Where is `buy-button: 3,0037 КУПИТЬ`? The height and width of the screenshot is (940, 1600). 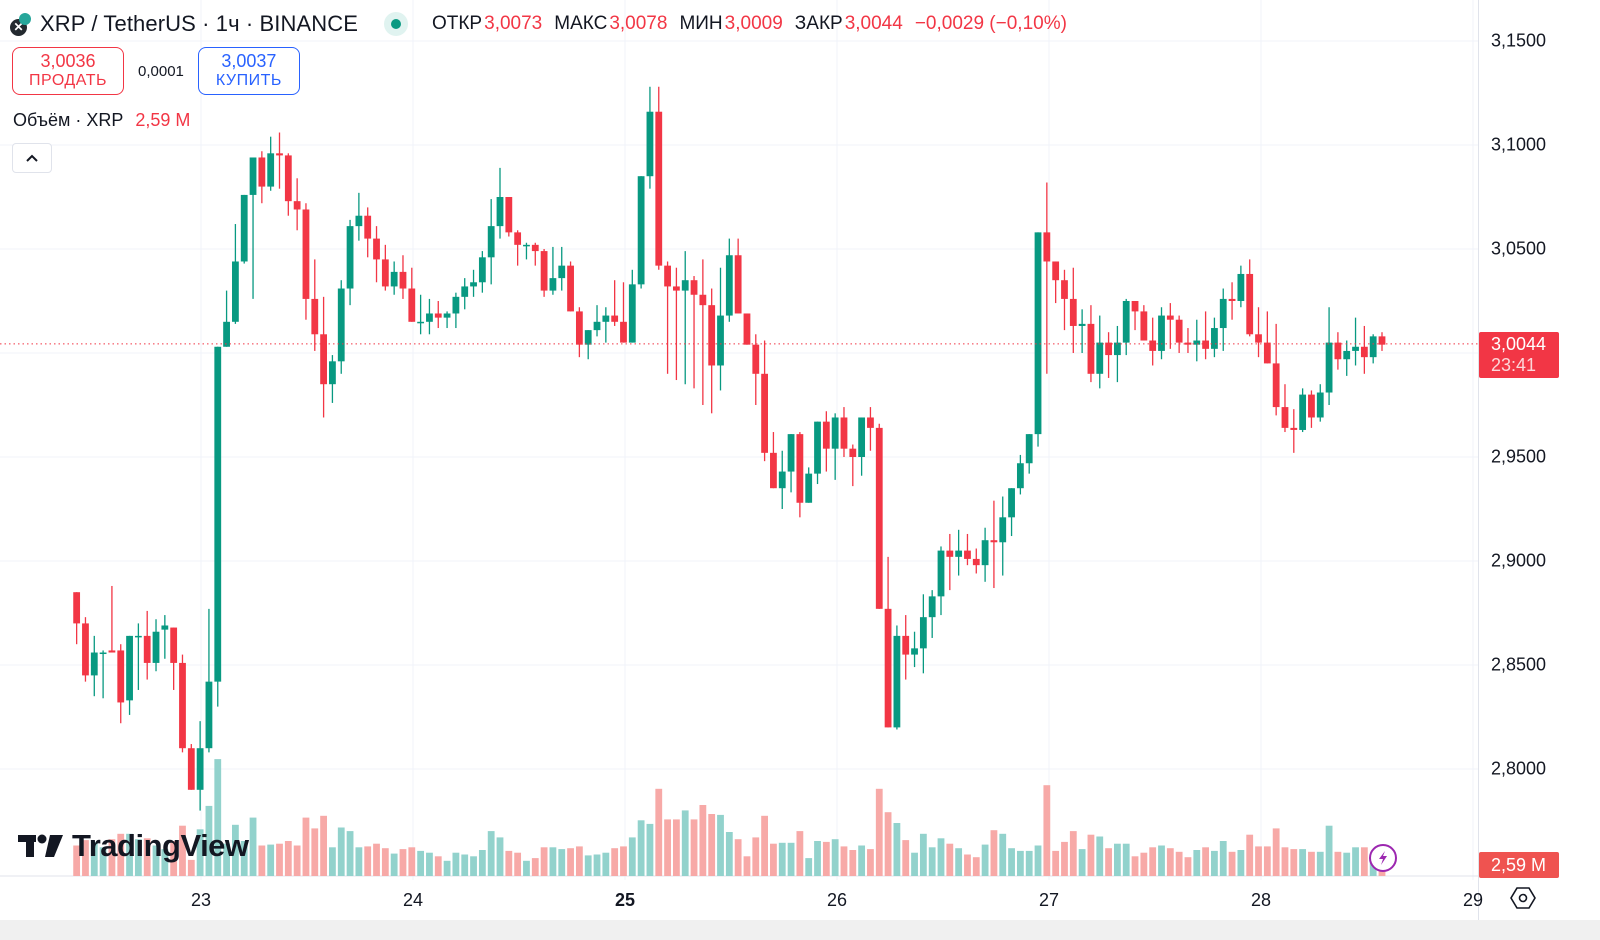
buy-button: 3,0037 КУПИТЬ is located at coordinates (248, 71).